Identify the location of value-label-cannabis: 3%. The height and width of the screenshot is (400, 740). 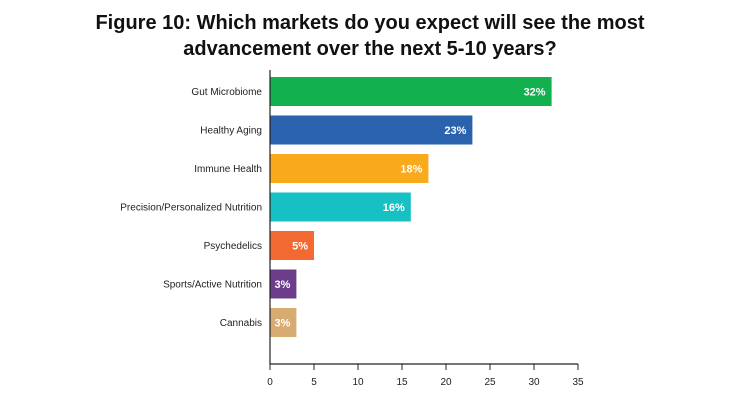
(282, 324).